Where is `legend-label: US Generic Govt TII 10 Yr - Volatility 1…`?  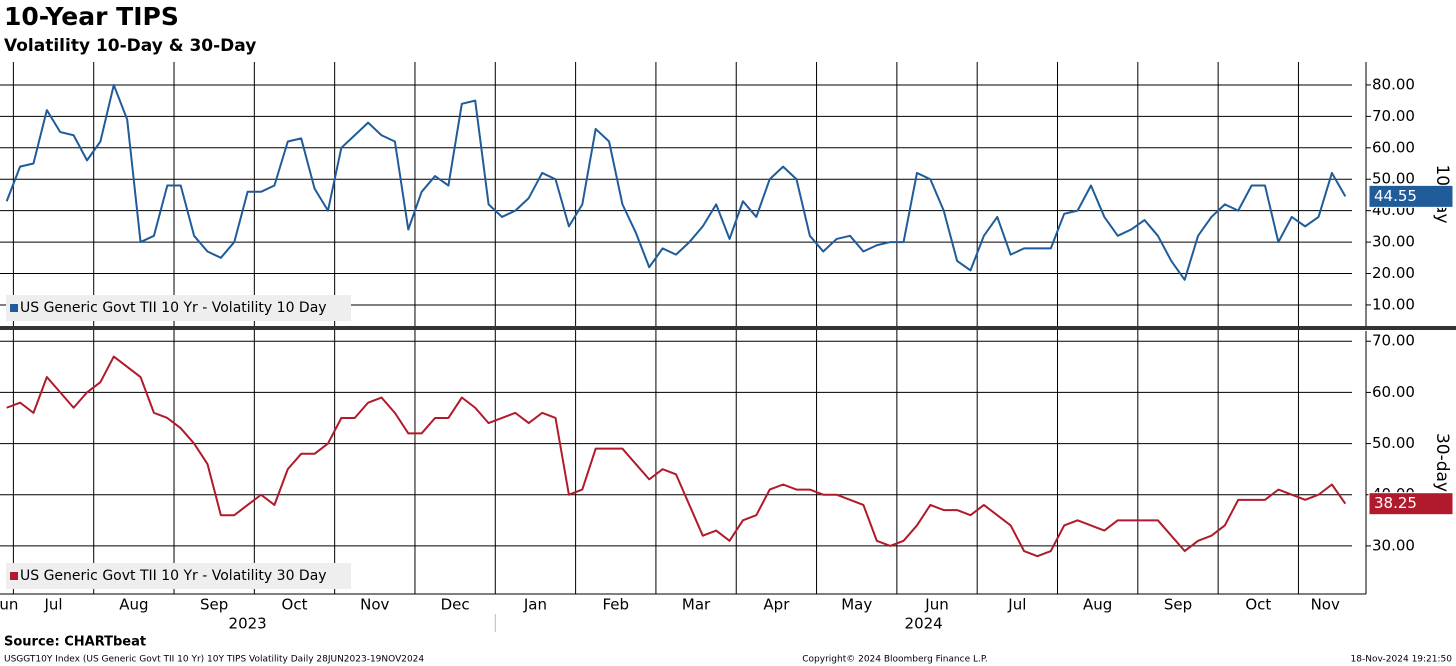 legend-label: US Generic Govt TII 10 Yr - Volatility 1… is located at coordinates (173, 308).